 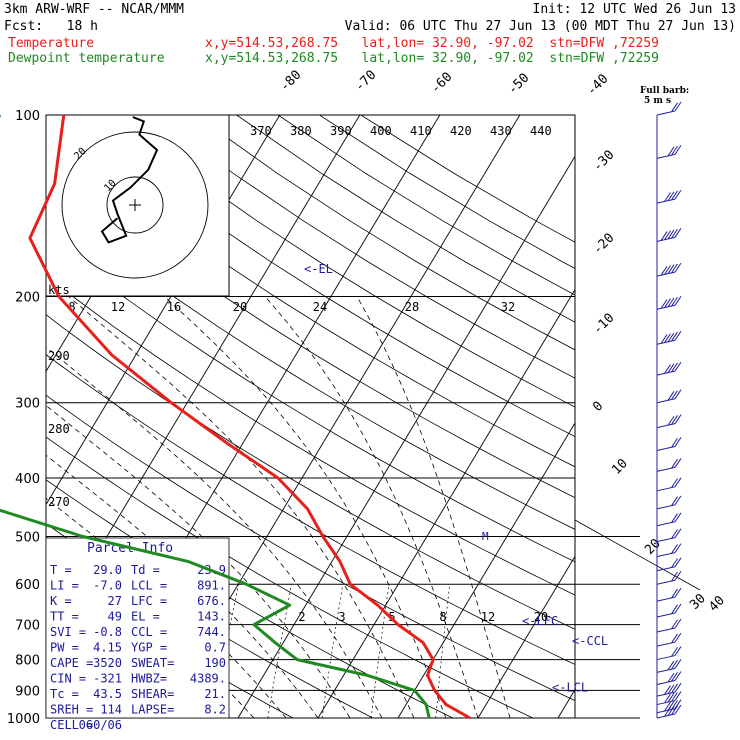 I want to click on pressure-label: 900, so click(x=27, y=691).